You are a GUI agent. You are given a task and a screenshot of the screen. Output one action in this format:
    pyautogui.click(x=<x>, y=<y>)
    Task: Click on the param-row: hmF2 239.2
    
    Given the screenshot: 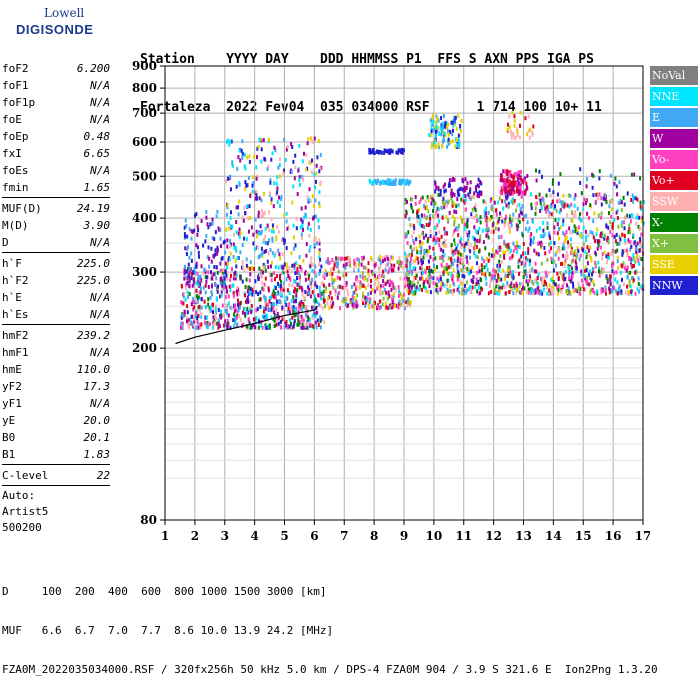 What is the action you would take?
    pyautogui.click(x=56, y=335)
    